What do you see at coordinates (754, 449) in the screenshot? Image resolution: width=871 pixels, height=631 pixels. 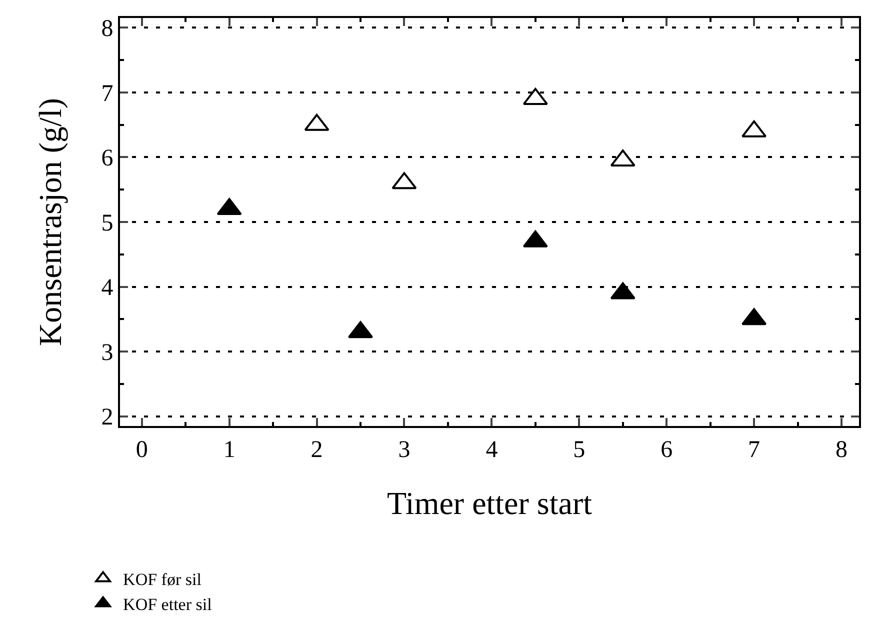 I see `x-tick-label: 7` at bounding box center [754, 449].